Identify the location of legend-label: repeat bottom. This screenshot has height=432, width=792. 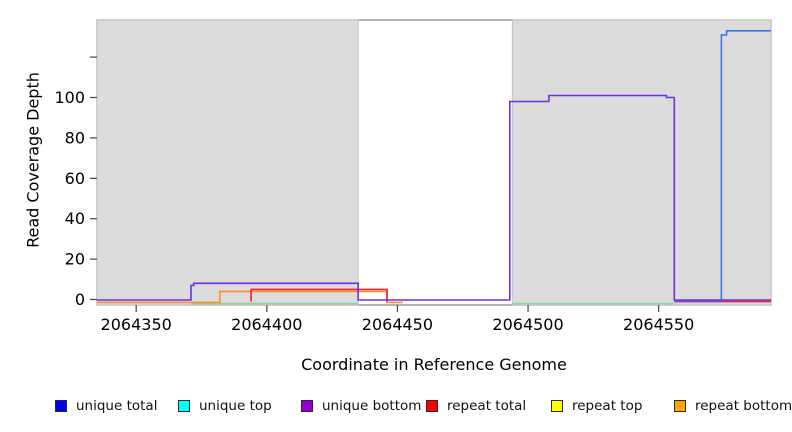
(743, 406).